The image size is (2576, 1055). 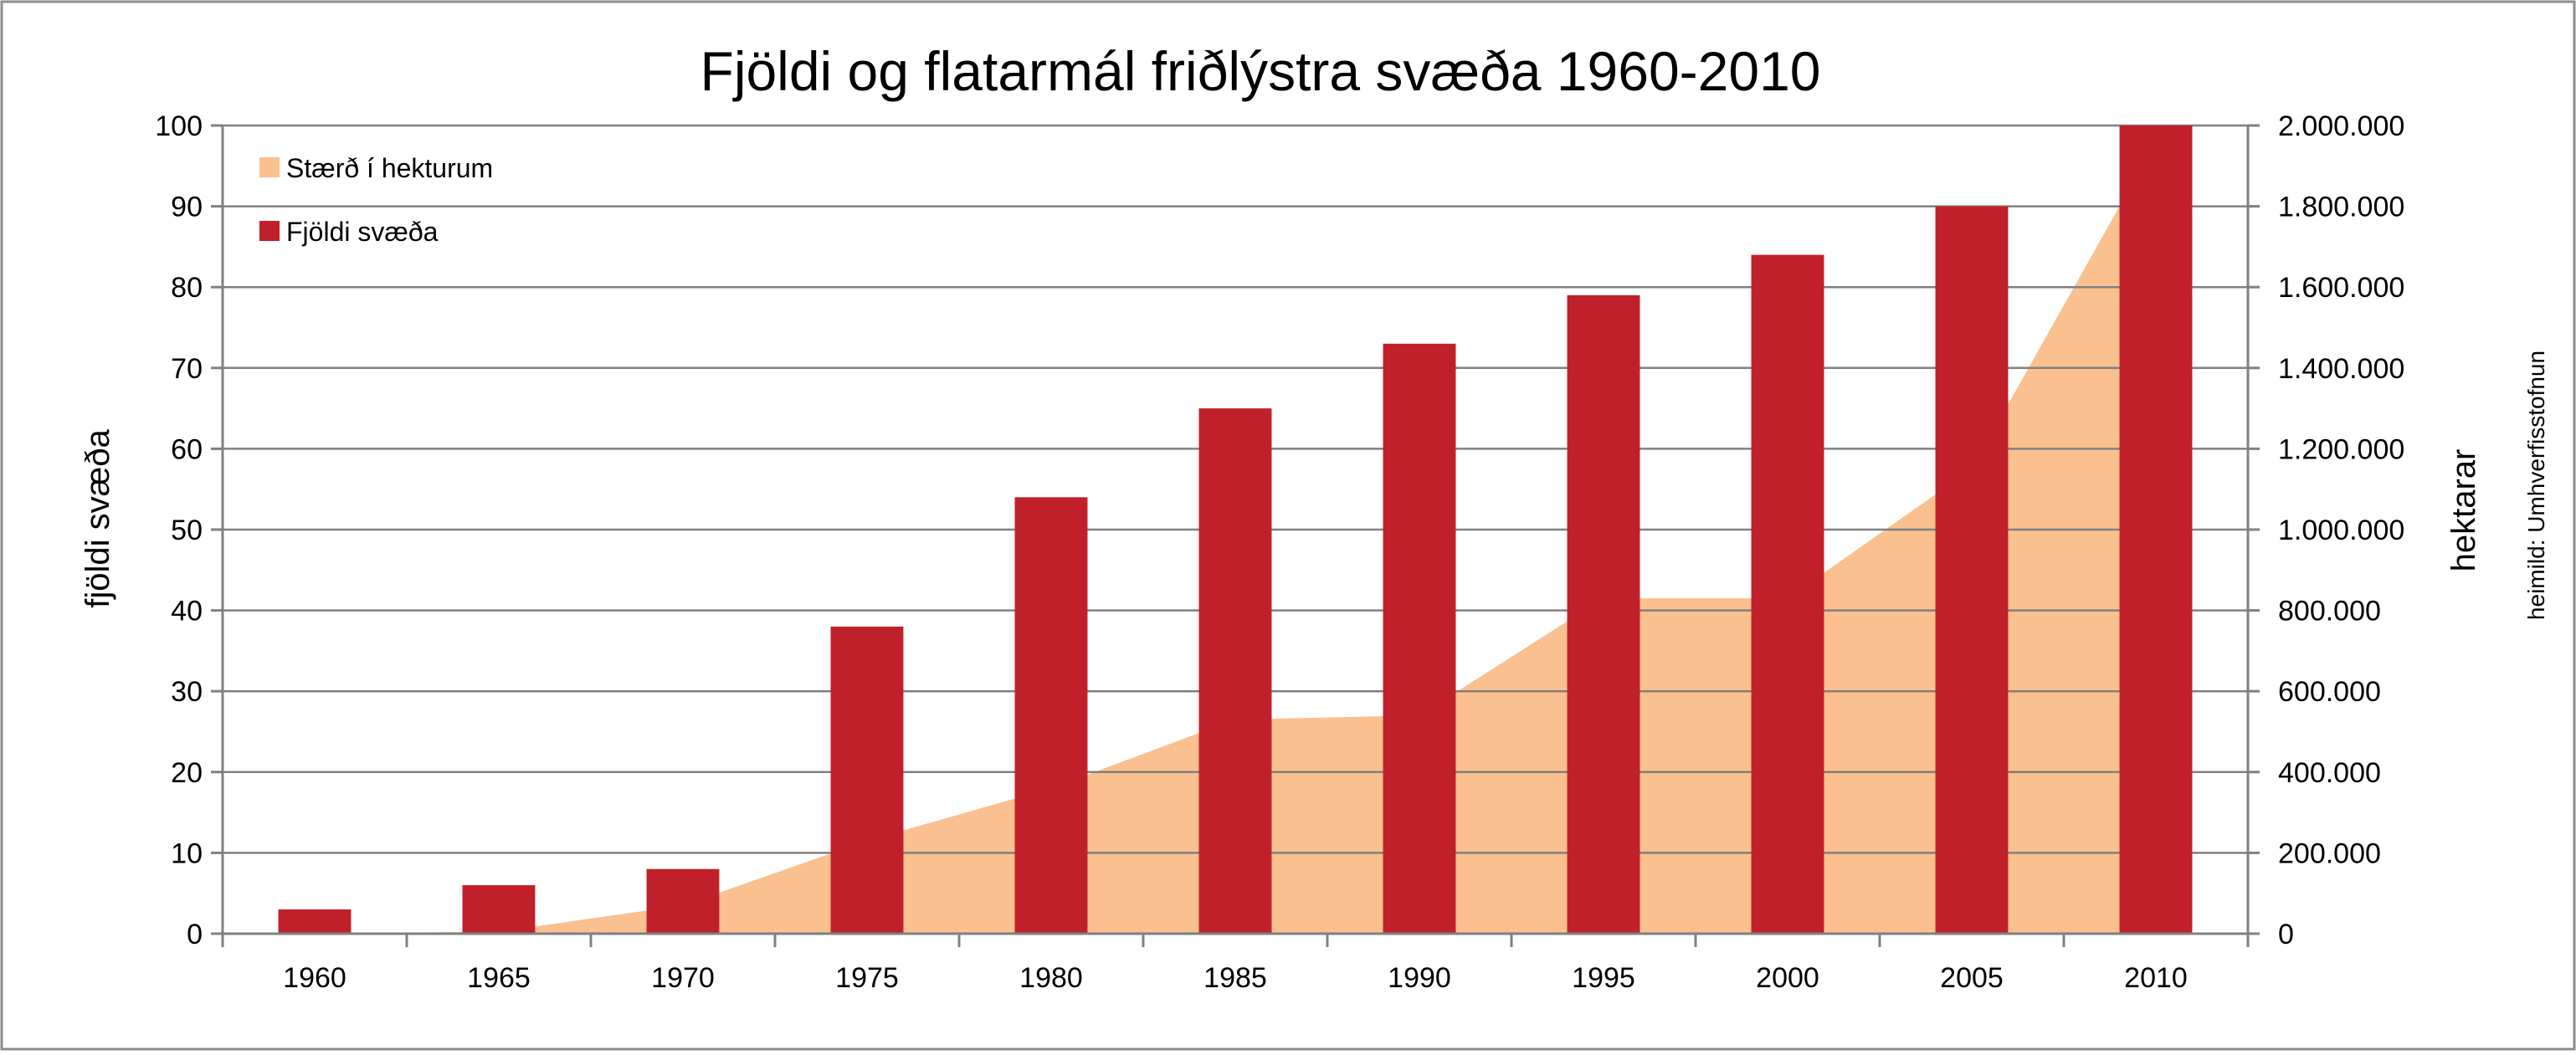 What do you see at coordinates (187, 449) in the screenshot?
I see `y-left-tick-label: 60` at bounding box center [187, 449].